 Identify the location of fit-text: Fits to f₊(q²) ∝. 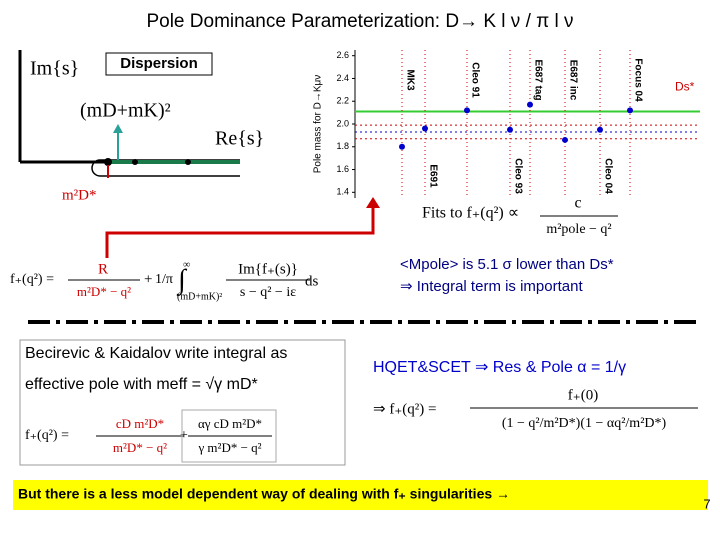
(470, 213).